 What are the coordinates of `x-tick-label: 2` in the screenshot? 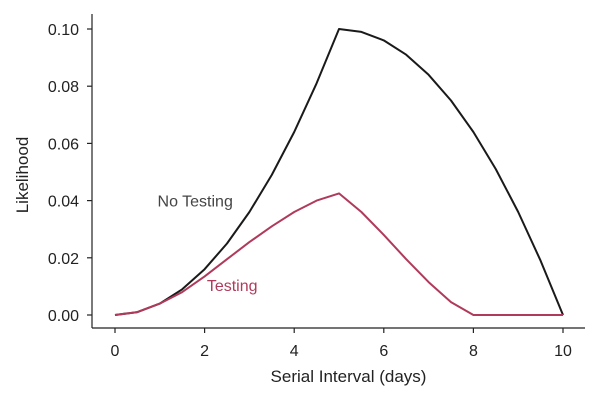 It's located at (204, 351).